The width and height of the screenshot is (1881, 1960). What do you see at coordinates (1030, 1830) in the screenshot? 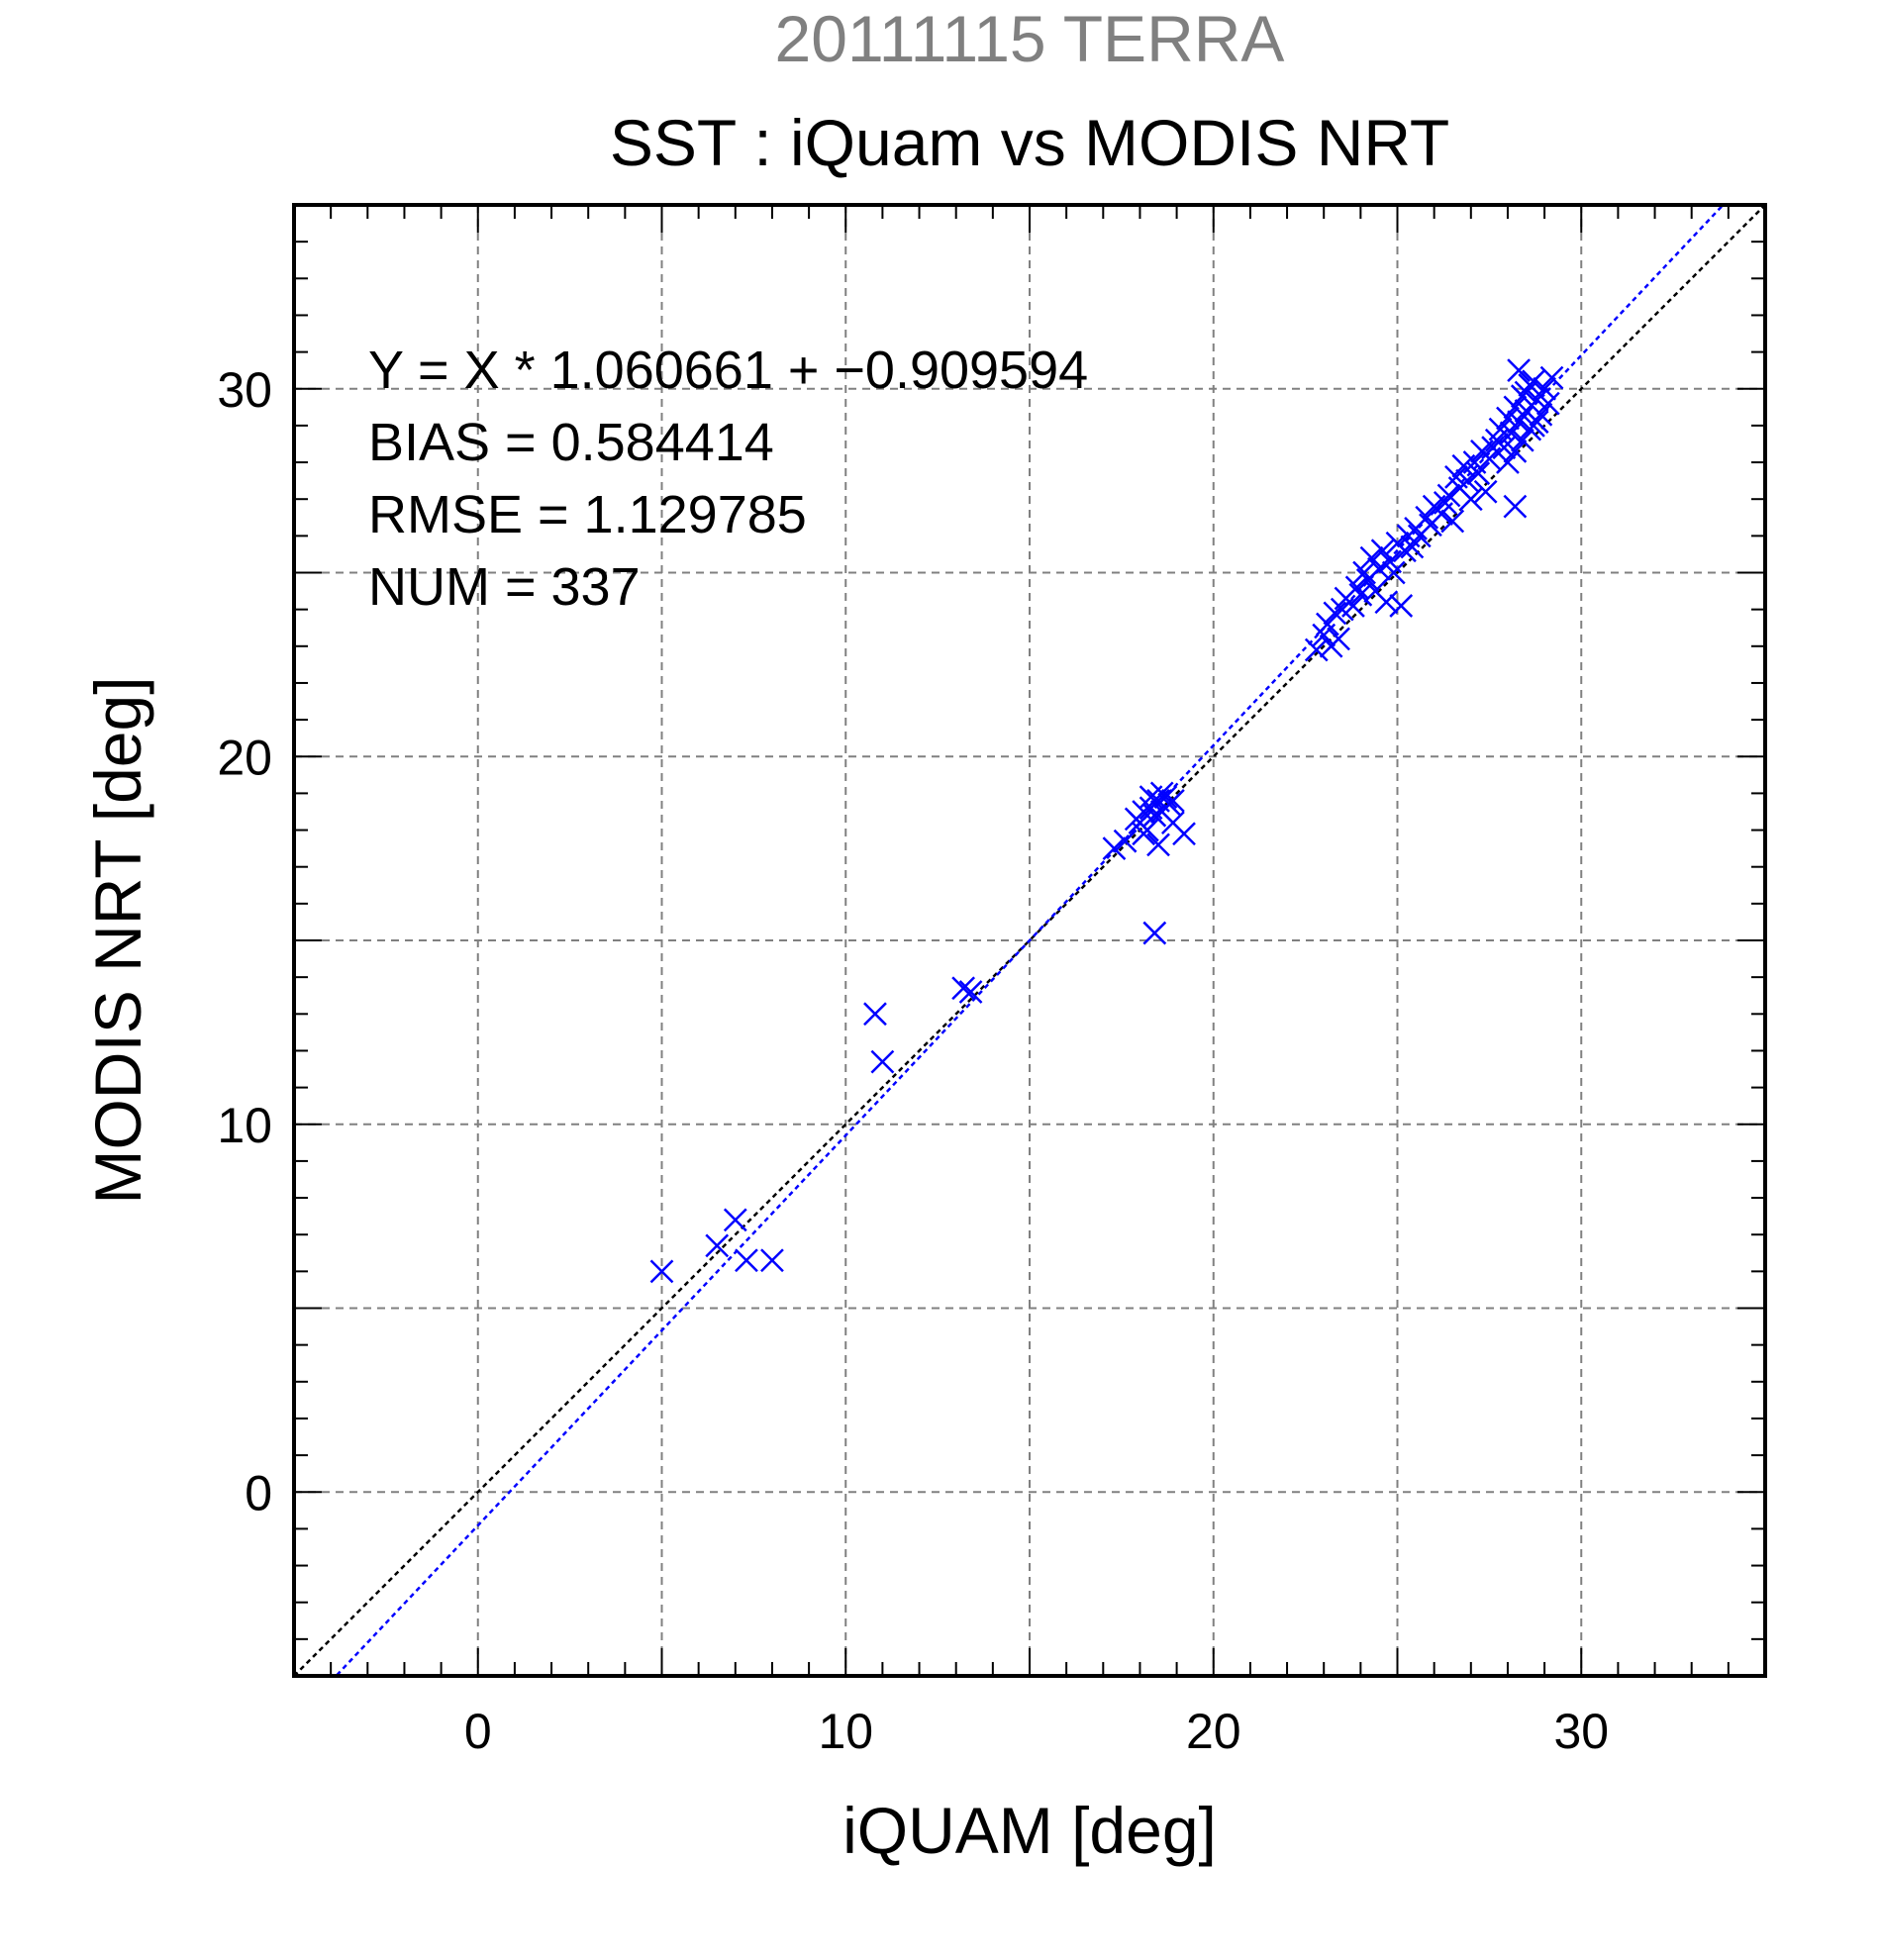
I see `x-axis-label: iQUAM [deg]` at bounding box center [1030, 1830].